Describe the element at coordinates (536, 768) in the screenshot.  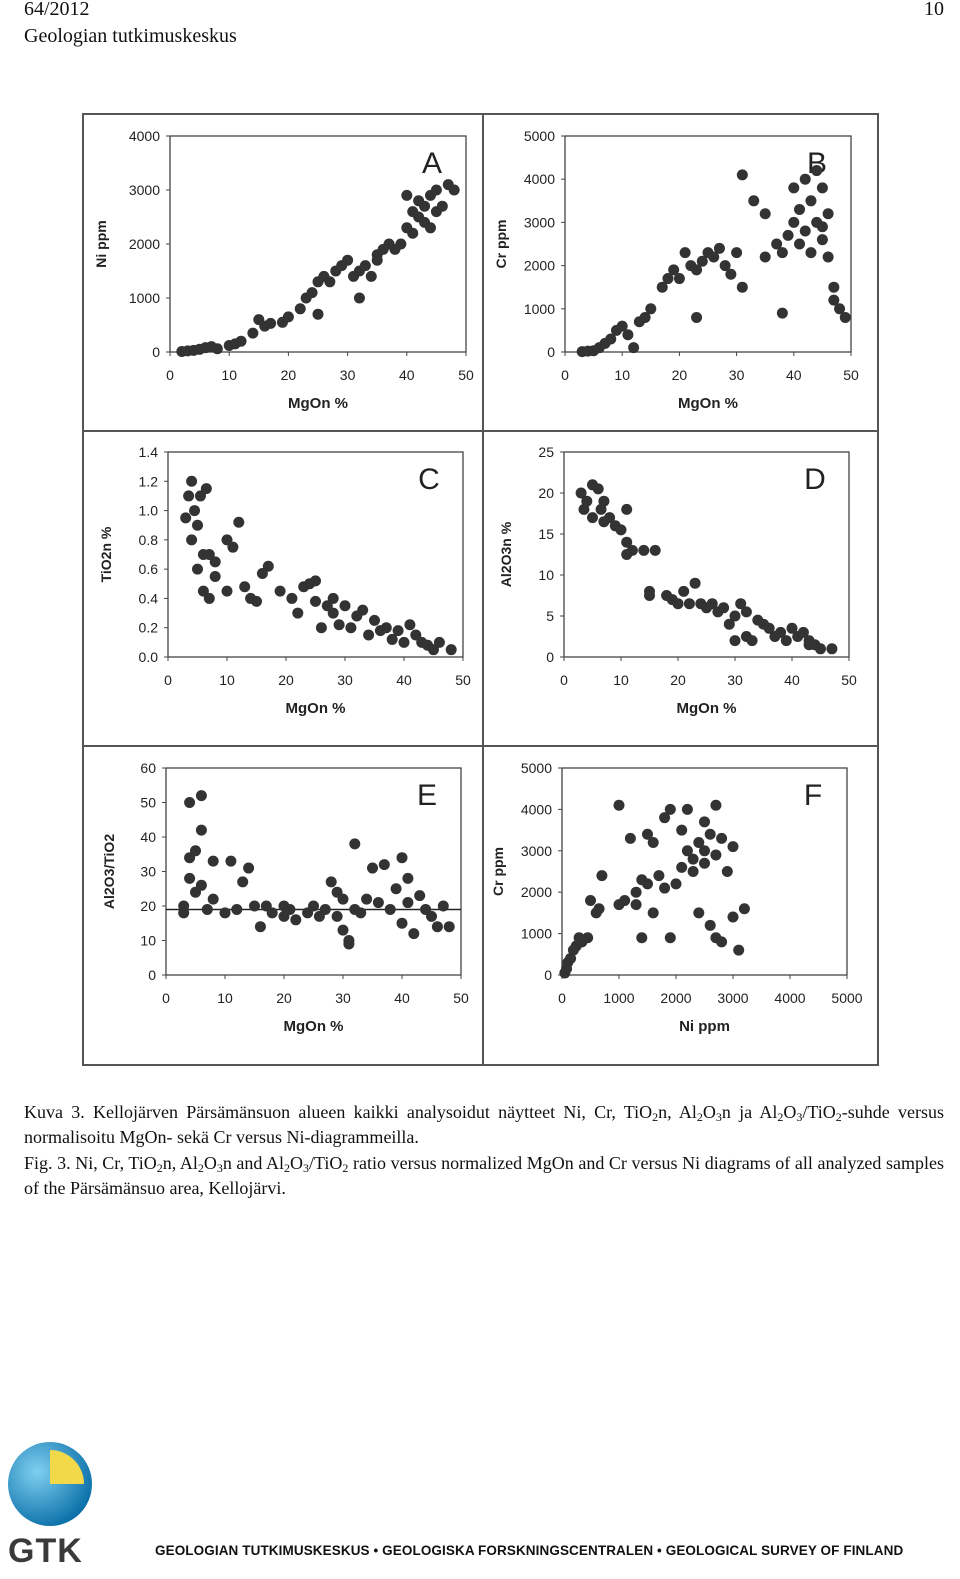
I see `y-tick-label: 5000` at that location.